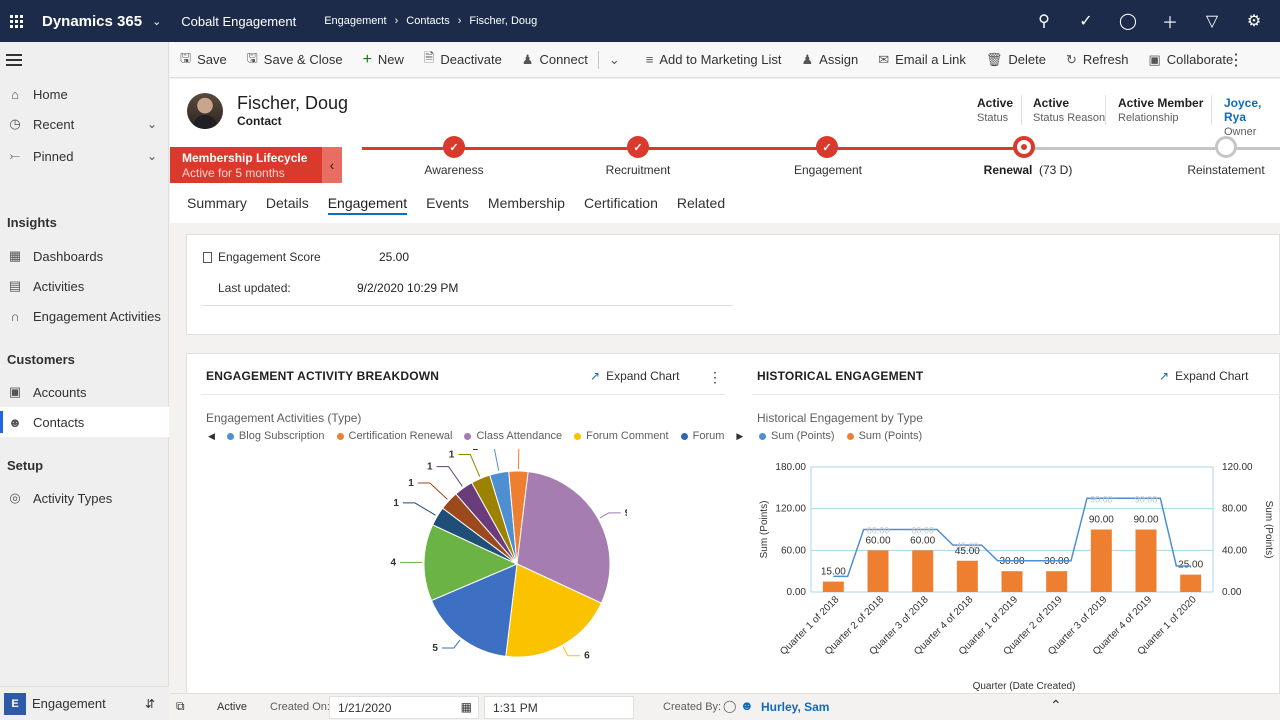 The height and width of the screenshot is (720, 1280). I want to click on save-close-button: 🖫 Save & Close, so click(295, 60).